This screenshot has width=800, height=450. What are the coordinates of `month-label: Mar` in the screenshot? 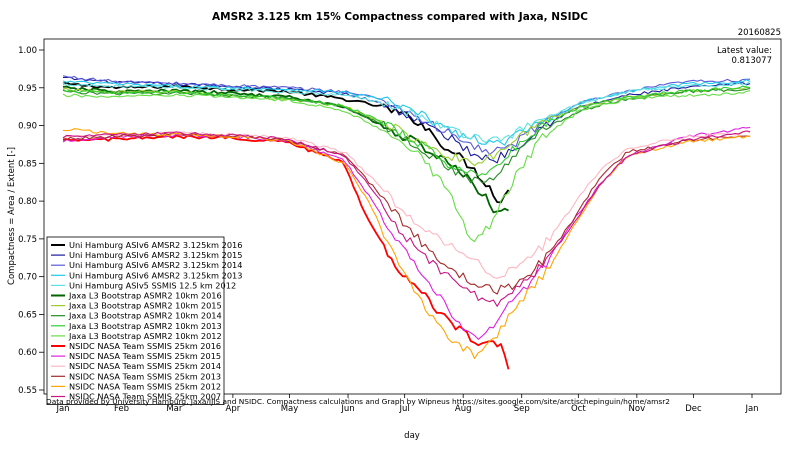 It's located at (174, 409).